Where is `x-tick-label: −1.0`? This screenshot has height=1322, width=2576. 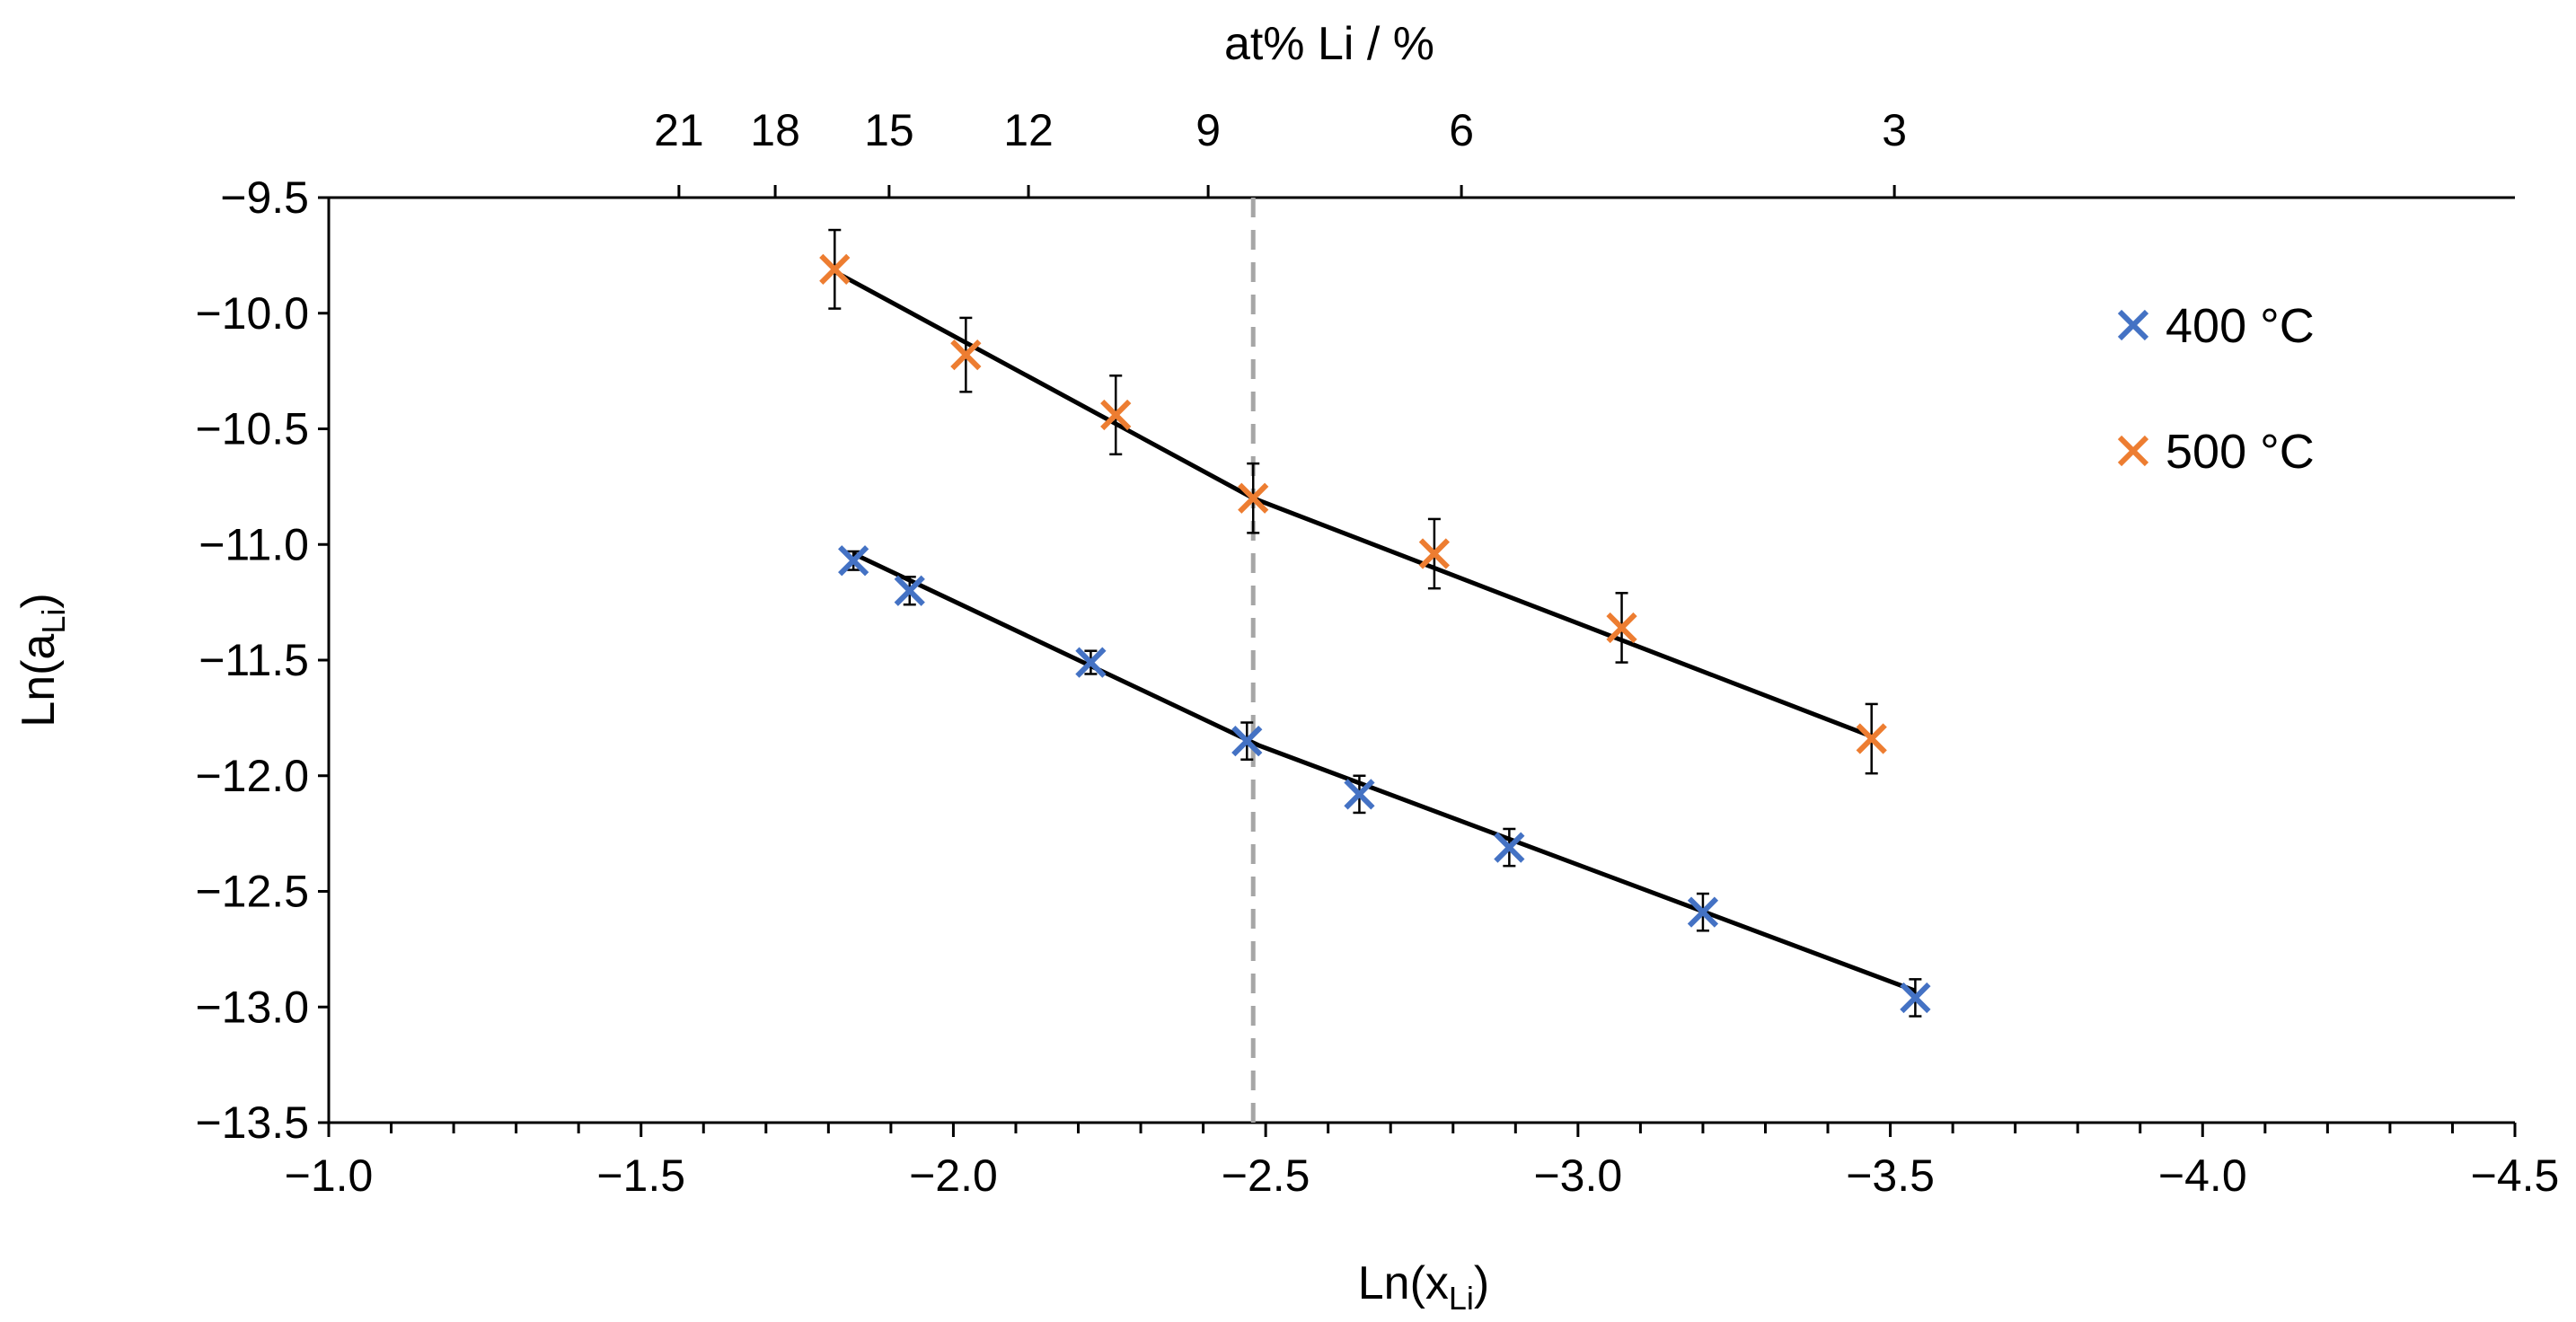
x-tick-label: −1.0 is located at coordinates (329, 1175).